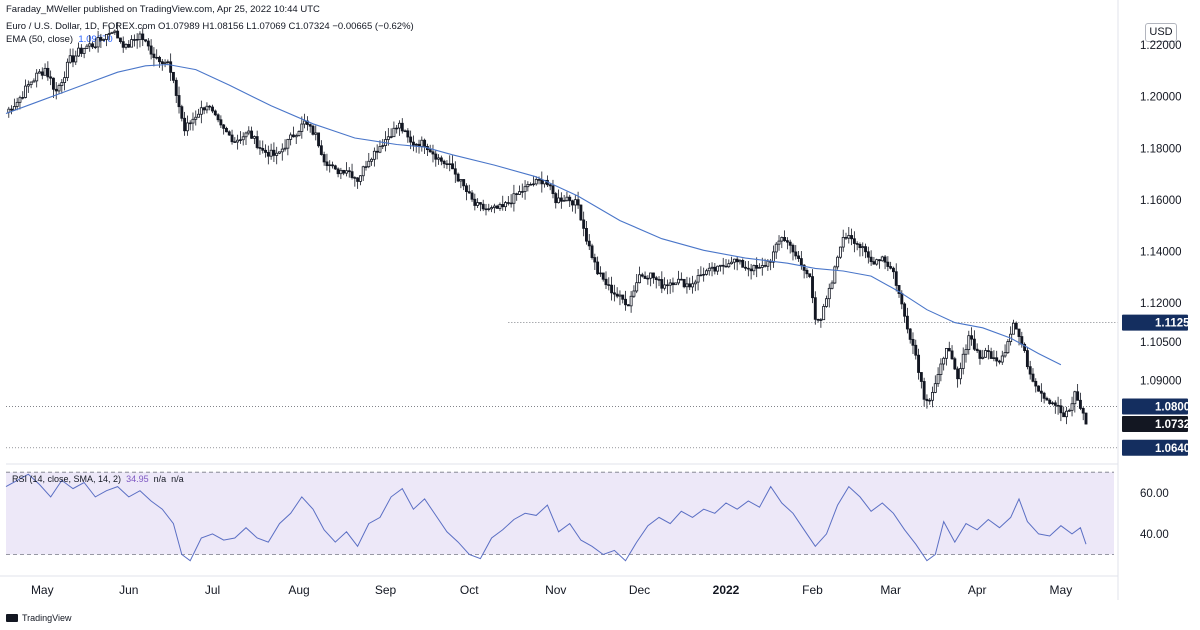 This screenshot has height=630, width=1200. Describe the element at coordinates (559, 516) in the screenshot. I see `rsi-pane` at that location.